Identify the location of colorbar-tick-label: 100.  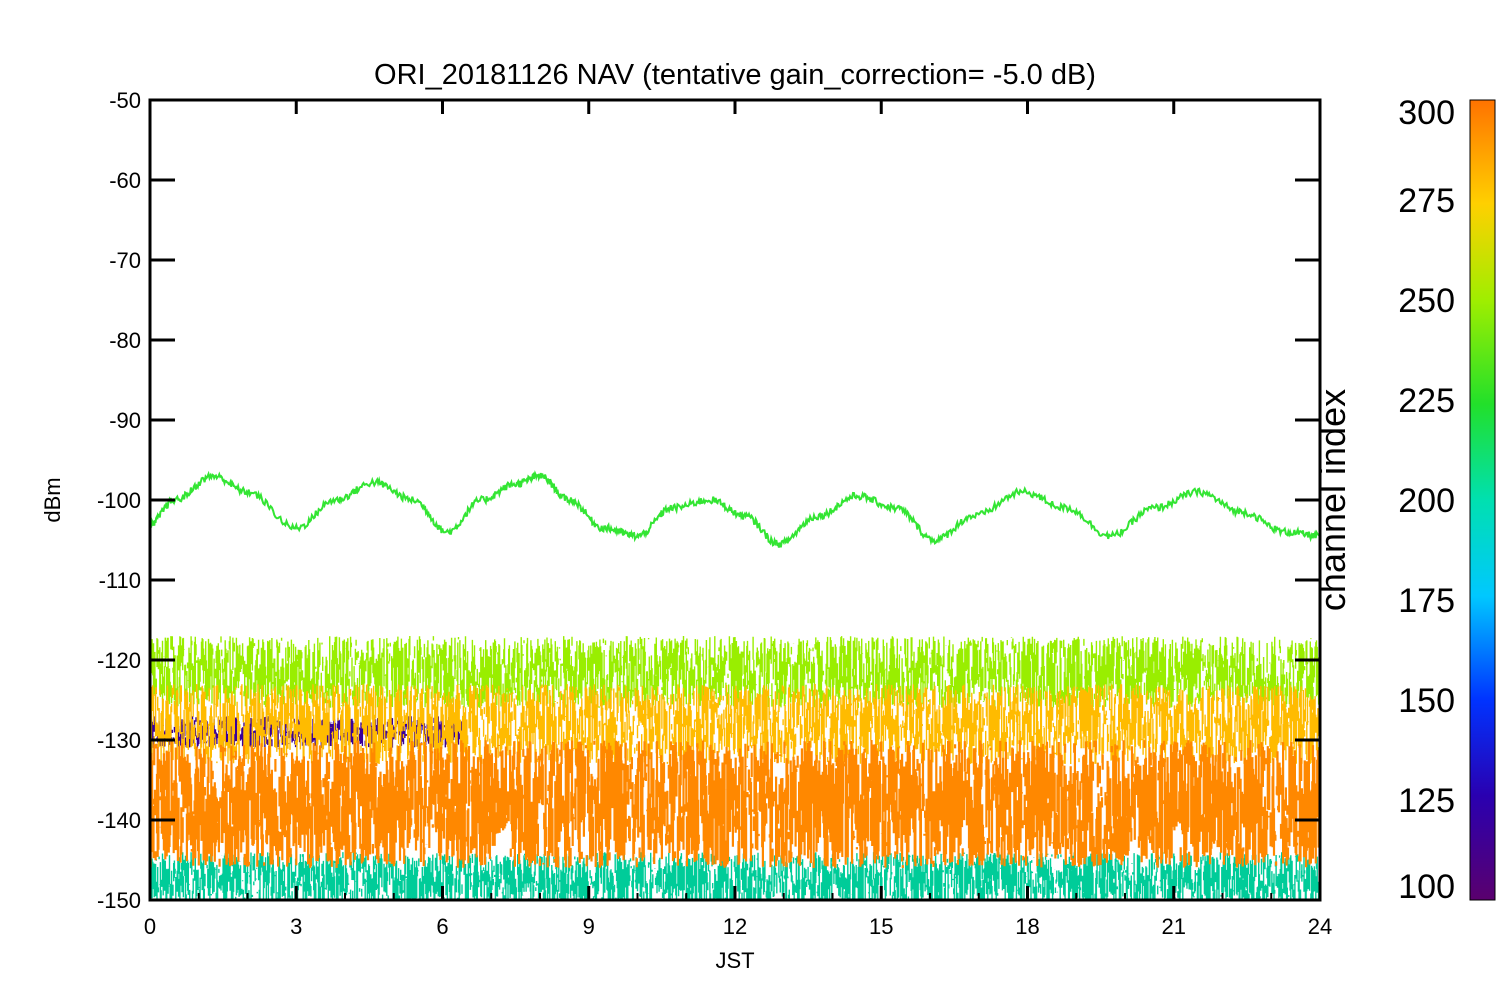
(1426, 887).